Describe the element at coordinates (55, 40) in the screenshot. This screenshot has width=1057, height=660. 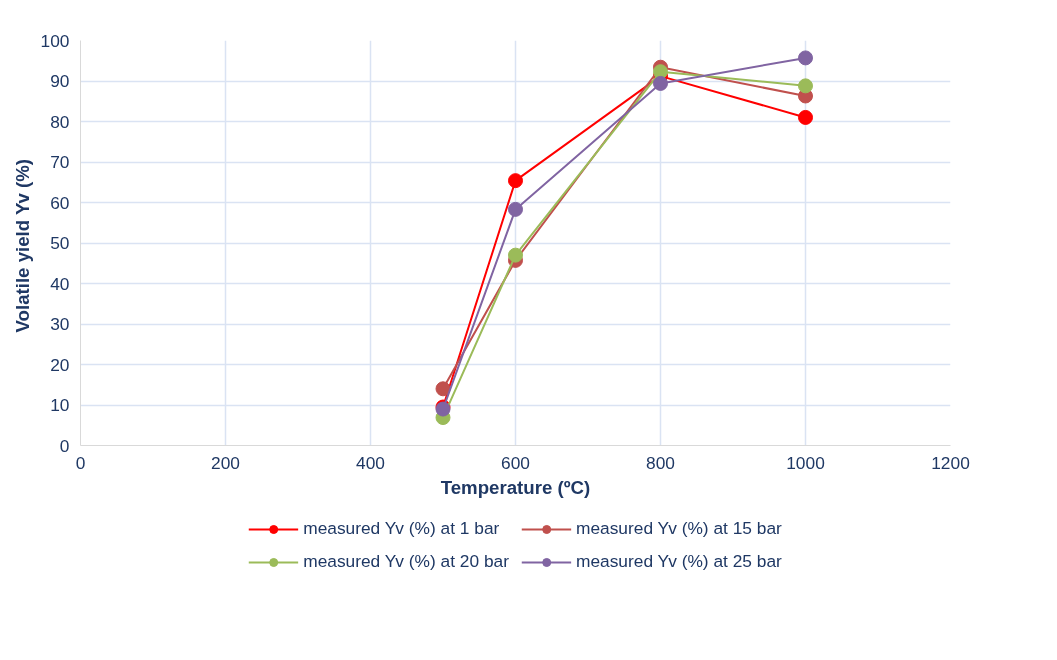
I see `y-tick-label: 100` at that location.